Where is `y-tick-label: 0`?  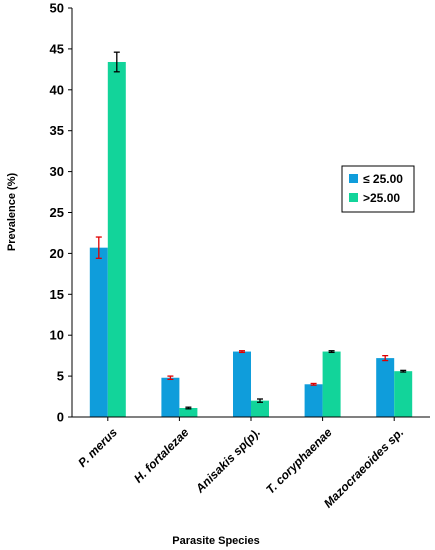
y-tick-label: 0 is located at coordinates (60, 417).